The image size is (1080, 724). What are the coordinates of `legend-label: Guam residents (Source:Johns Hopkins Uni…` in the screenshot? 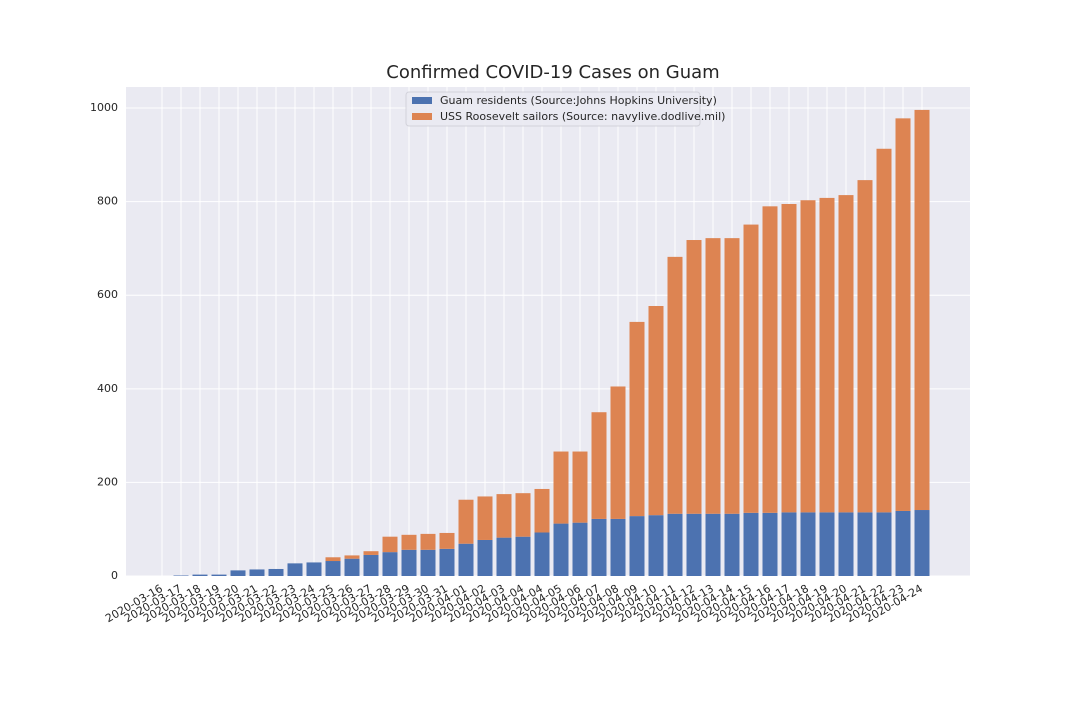 It's located at (578, 100).